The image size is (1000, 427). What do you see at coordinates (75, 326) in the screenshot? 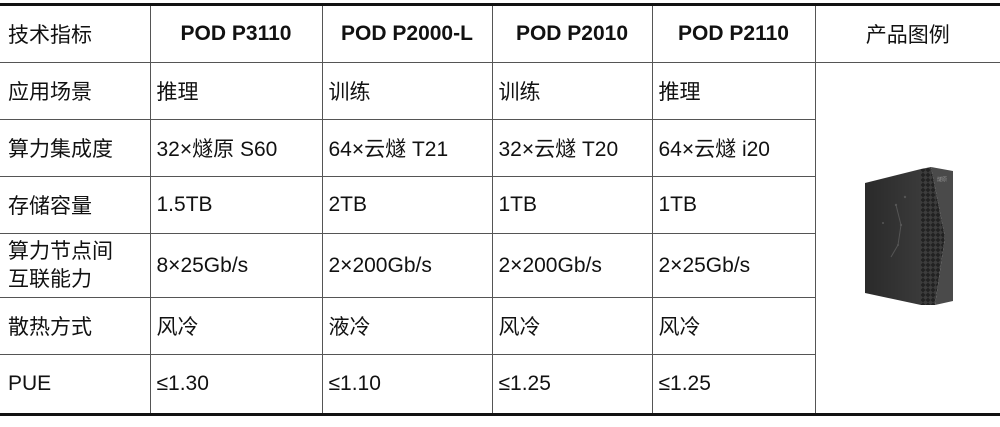
I see `row-label: 散热方式` at bounding box center [75, 326].